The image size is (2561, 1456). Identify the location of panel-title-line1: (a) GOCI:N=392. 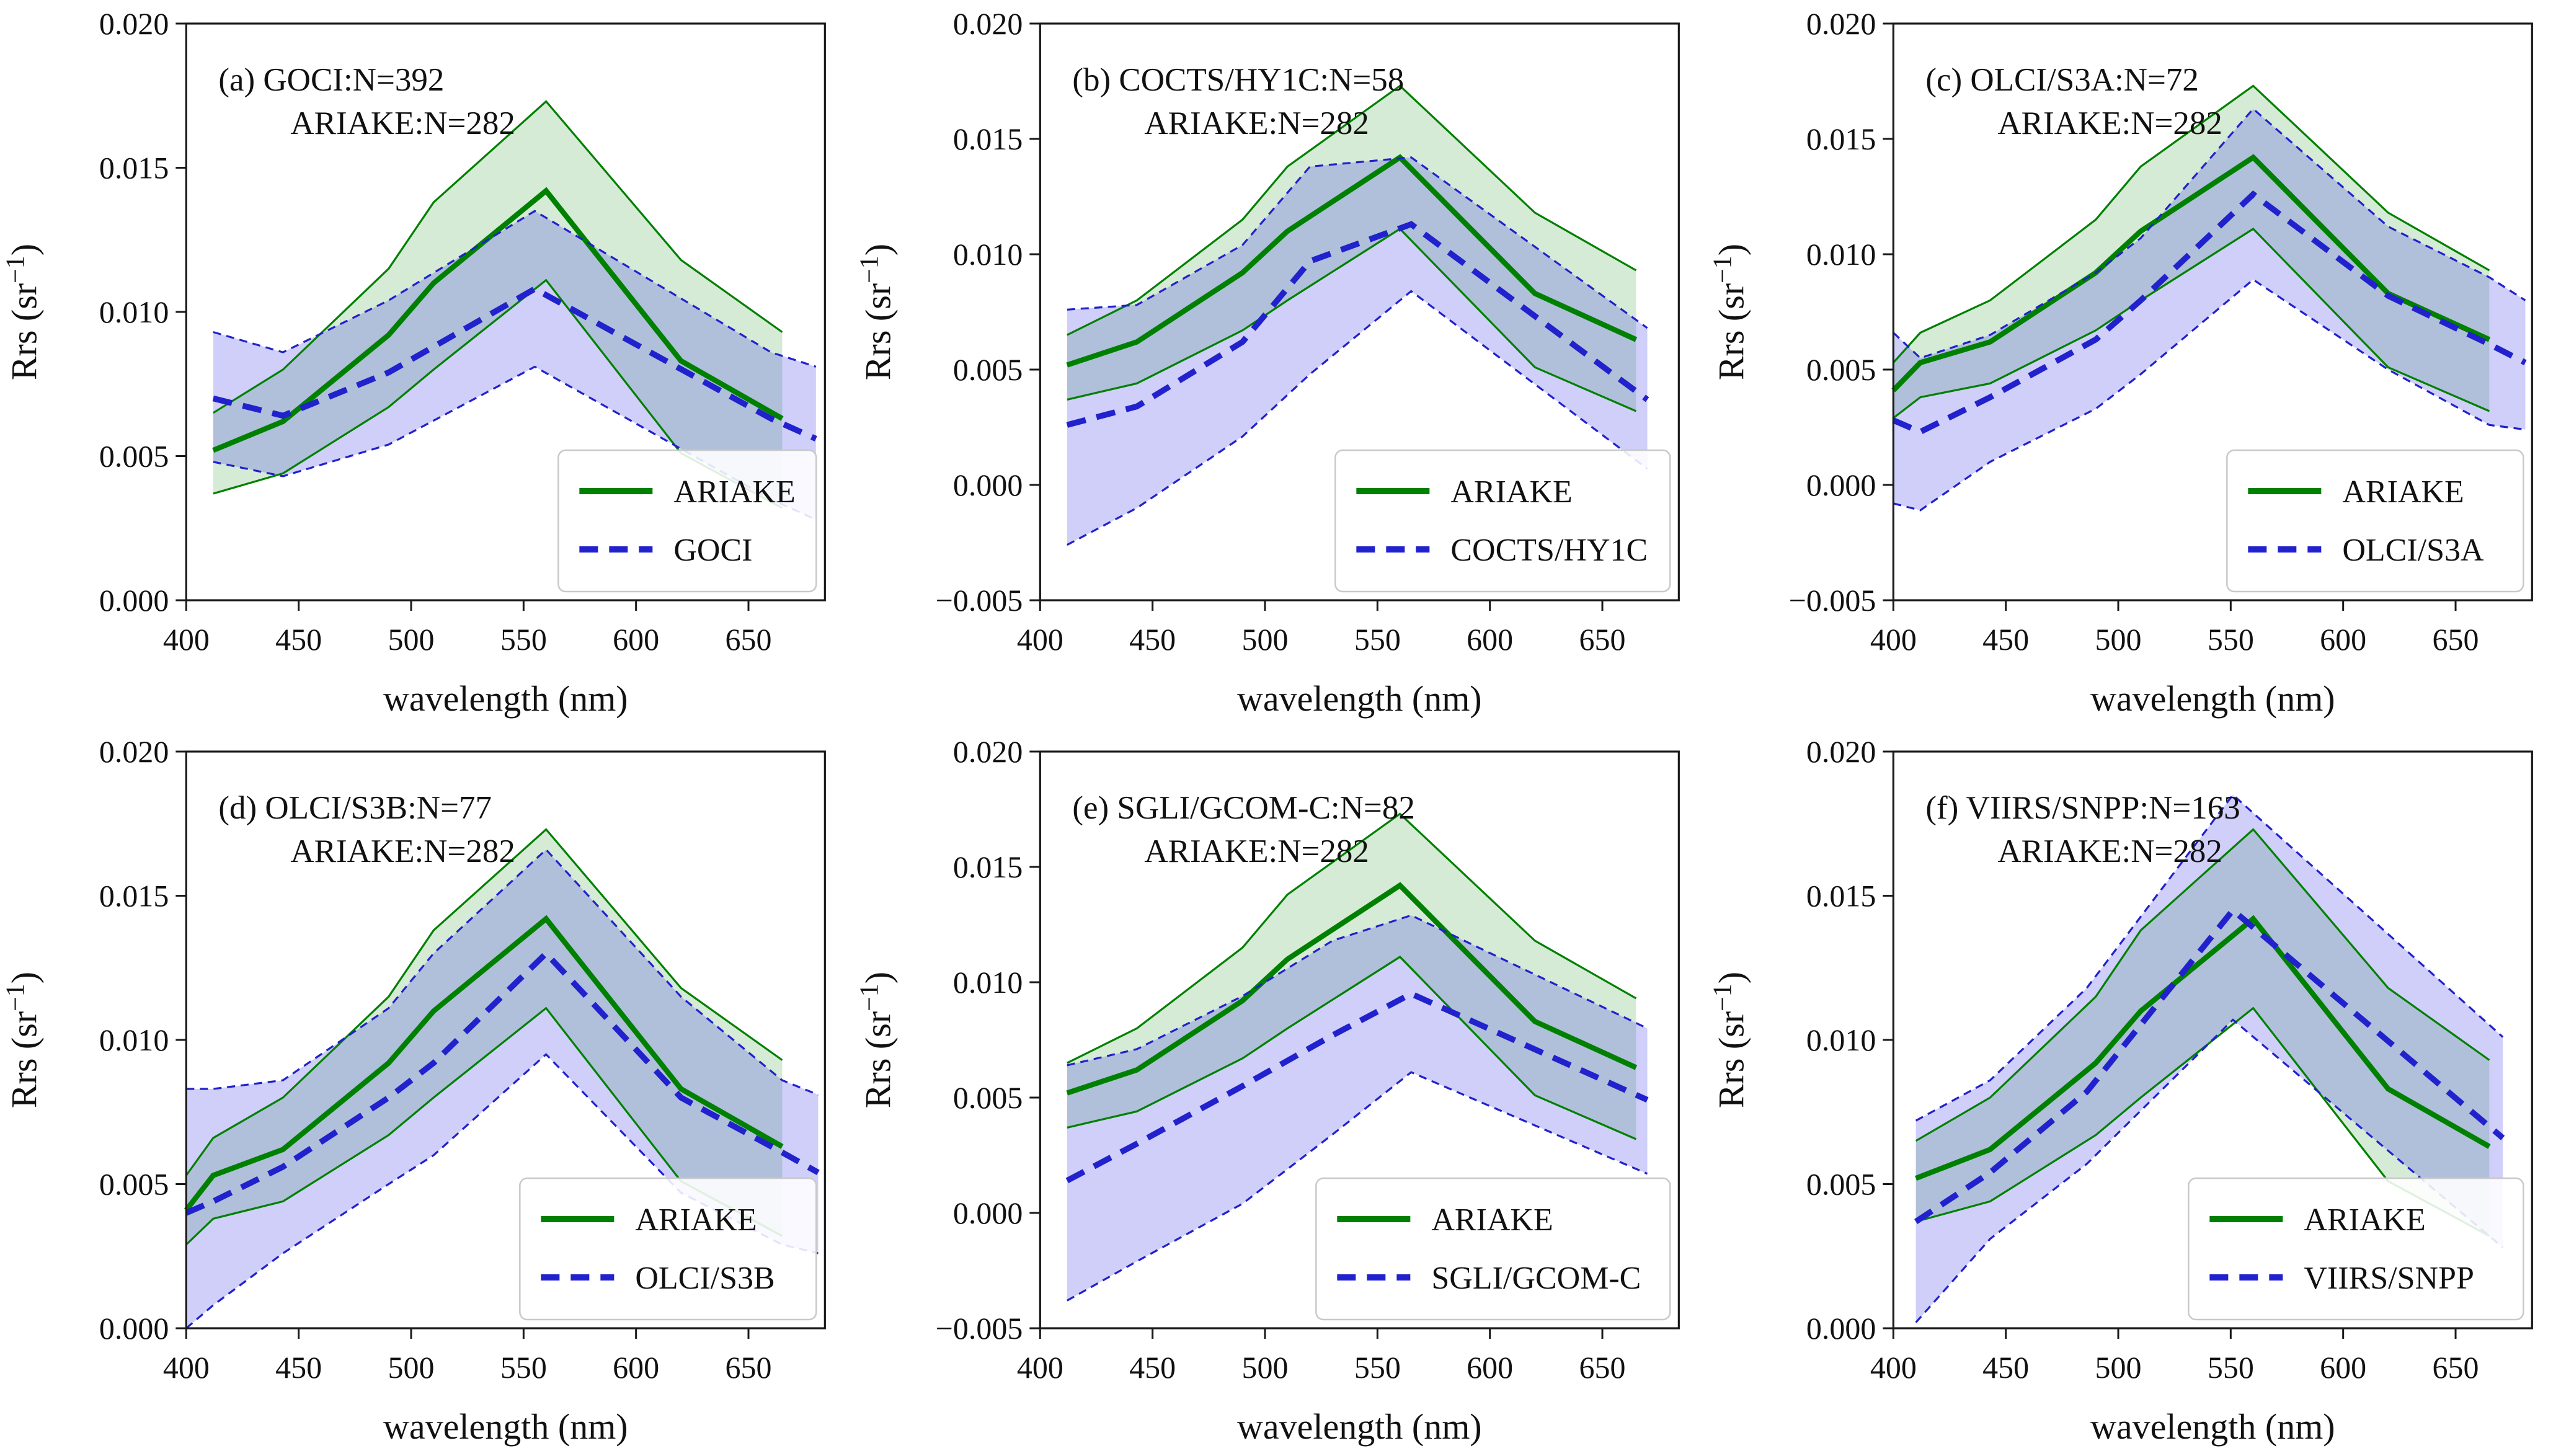
(331, 80).